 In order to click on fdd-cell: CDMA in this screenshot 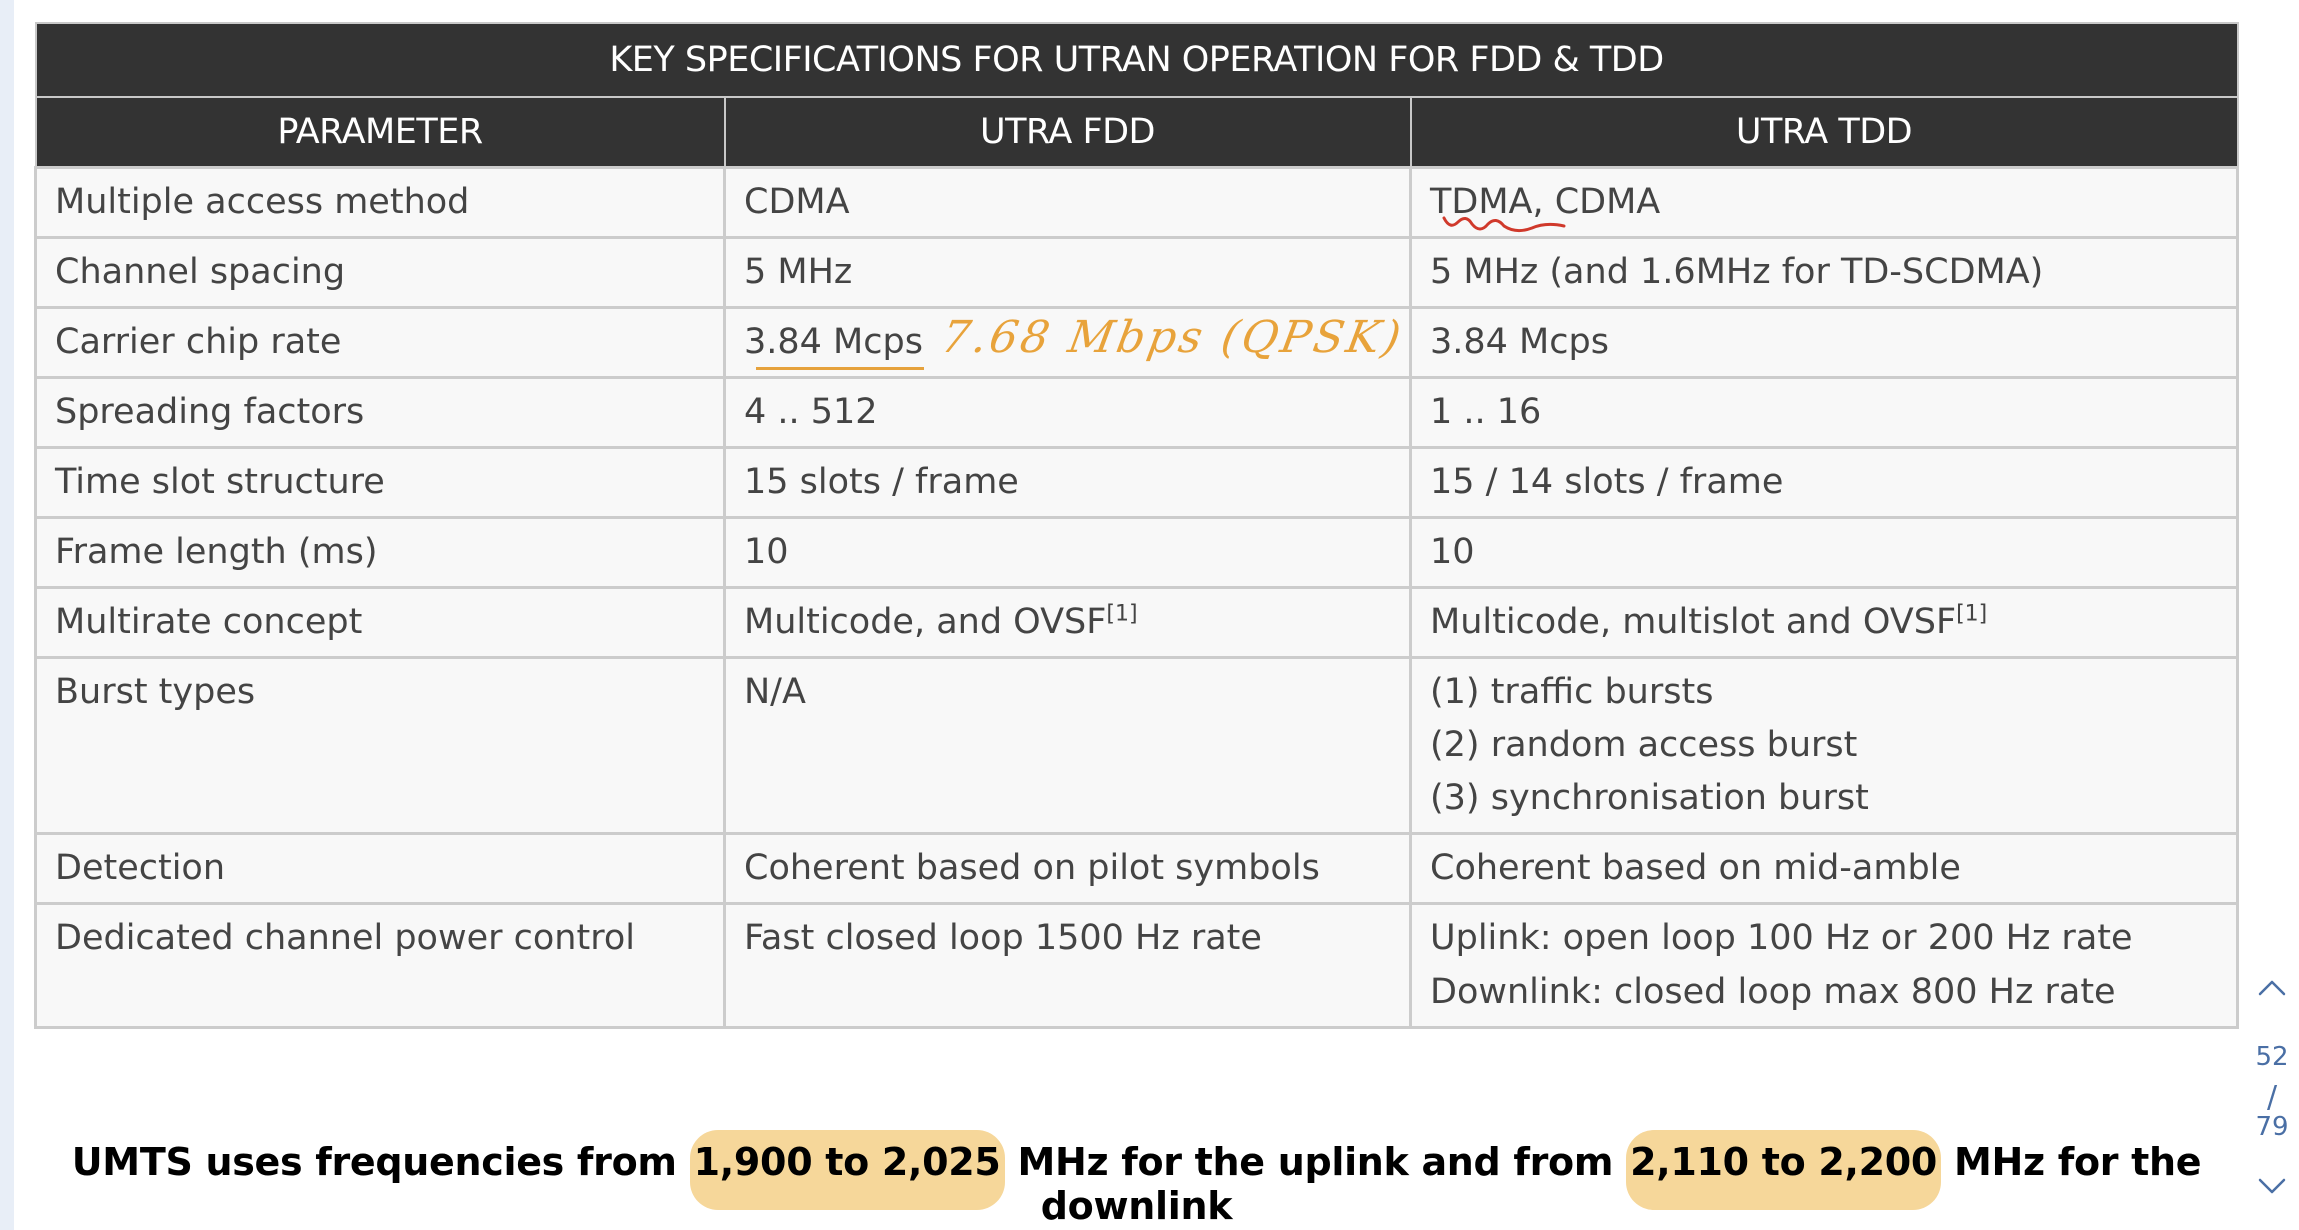, I will do `click(1067, 202)`.